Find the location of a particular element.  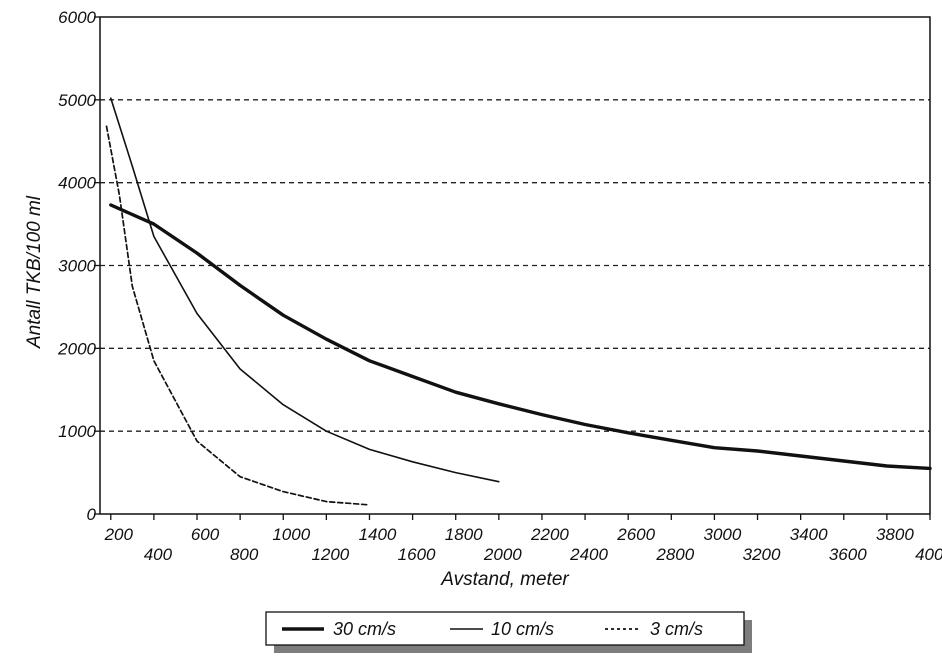

legend-label-2: 3 cm/s is located at coordinates (676, 629).